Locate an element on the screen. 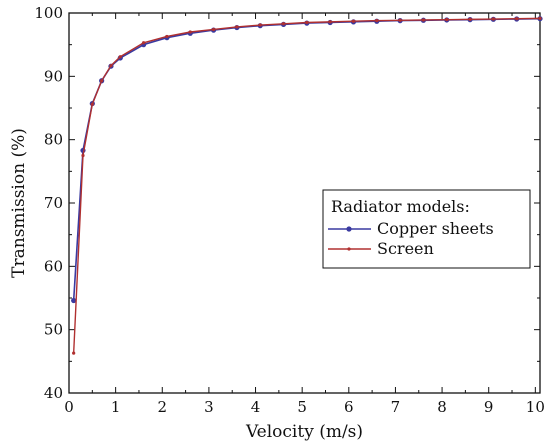 The height and width of the screenshot is (445, 550). x-tick-label: 9 is located at coordinates (489, 407).